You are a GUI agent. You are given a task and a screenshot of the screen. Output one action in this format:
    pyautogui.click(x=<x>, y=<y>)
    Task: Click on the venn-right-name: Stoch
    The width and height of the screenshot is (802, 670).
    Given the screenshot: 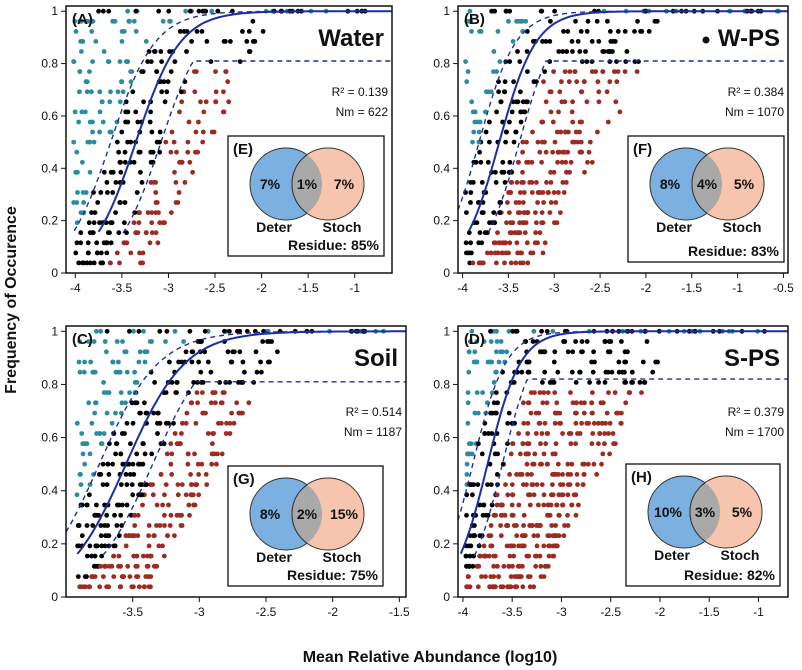 What is the action you would take?
    pyautogui.click(x=740, y=555)
    